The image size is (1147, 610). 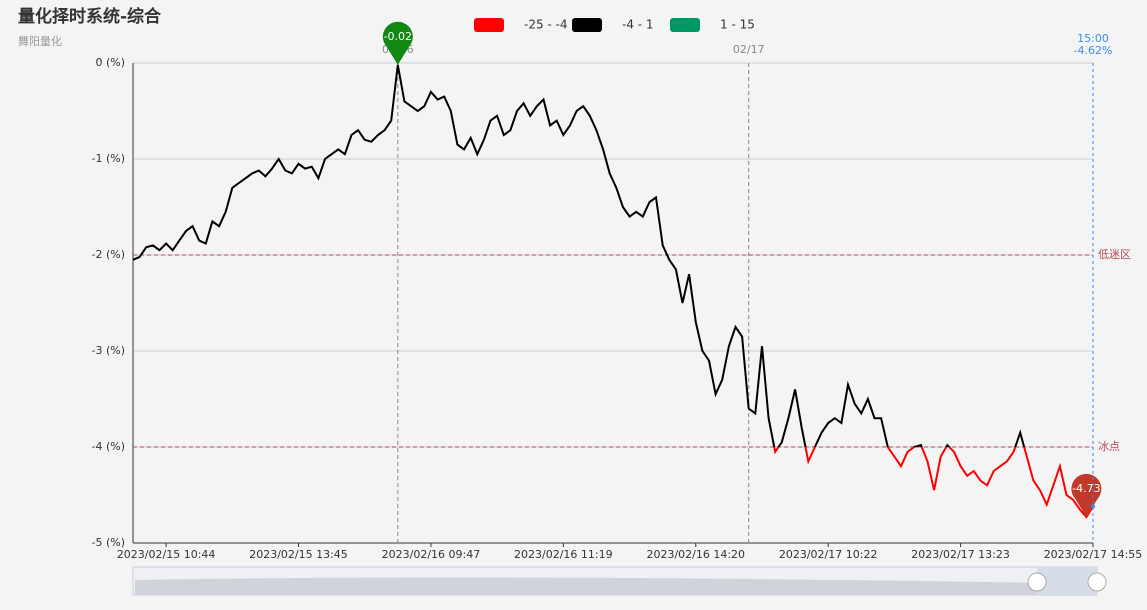 What do you see at coordinates (737, 25) in the screenshot?
I see `legend-label: 1 - 15` at bounding box center [737, 25].